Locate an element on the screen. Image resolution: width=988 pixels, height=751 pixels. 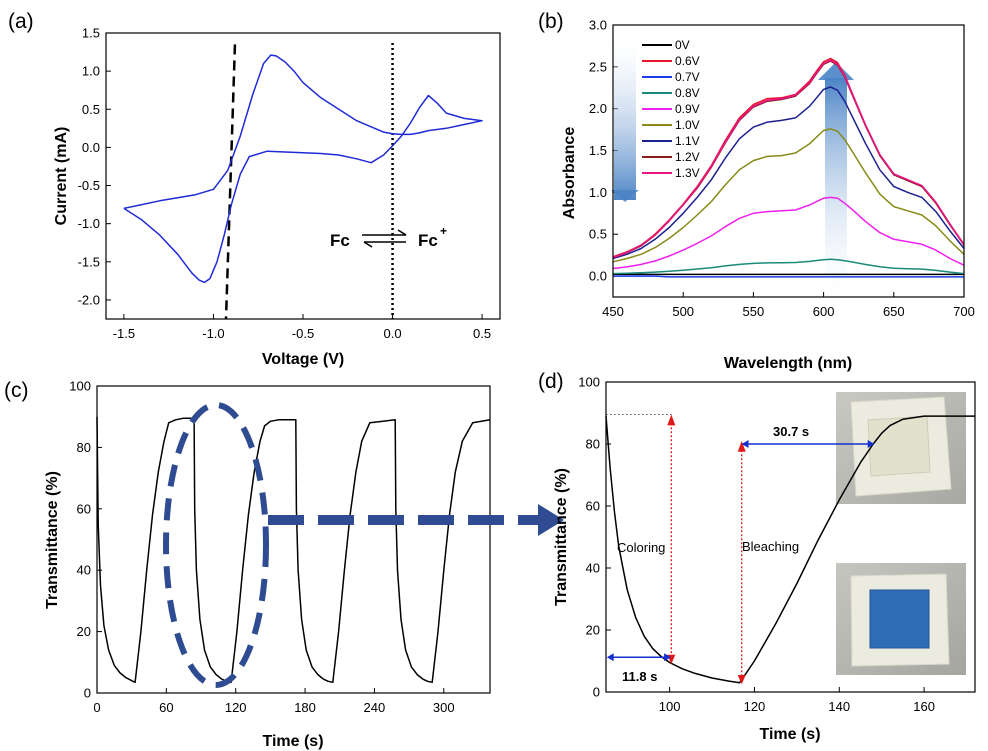
legend-label: 0V is located at coordinates (682, 45).